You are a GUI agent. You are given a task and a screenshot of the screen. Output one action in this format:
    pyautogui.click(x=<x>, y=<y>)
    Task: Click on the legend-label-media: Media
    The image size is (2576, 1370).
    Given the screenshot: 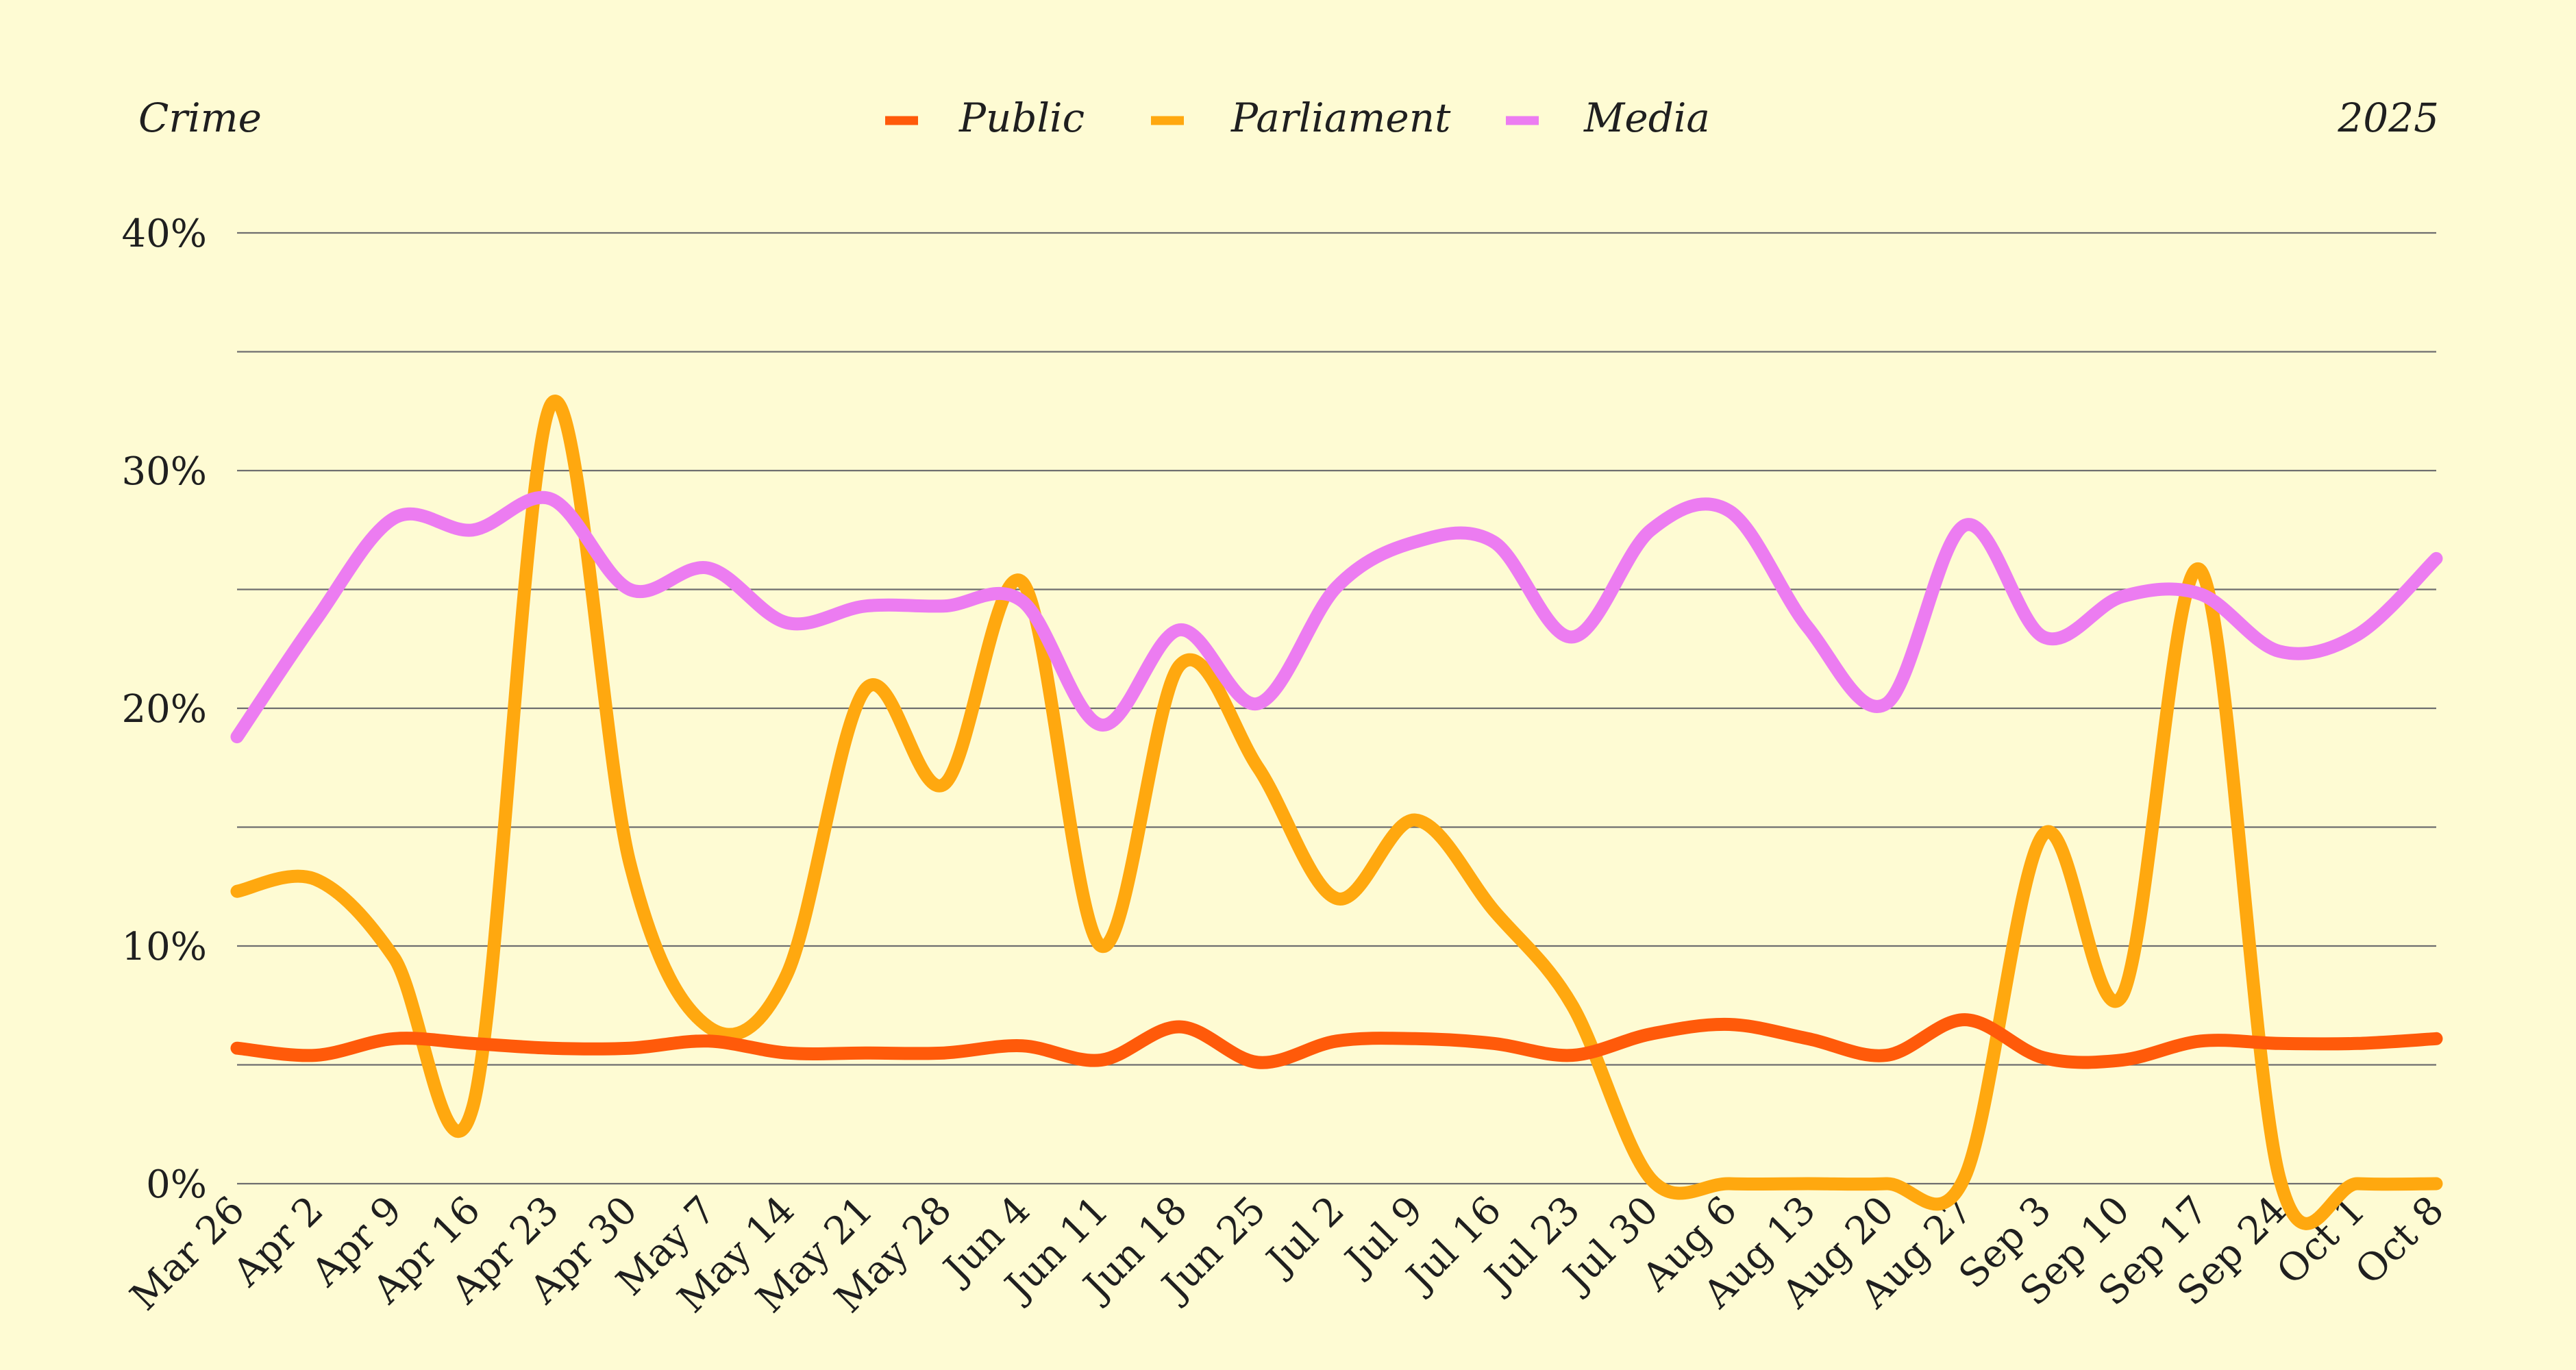 What is the action you would take?
    pyautogui.click(x=1646, y=118)
    